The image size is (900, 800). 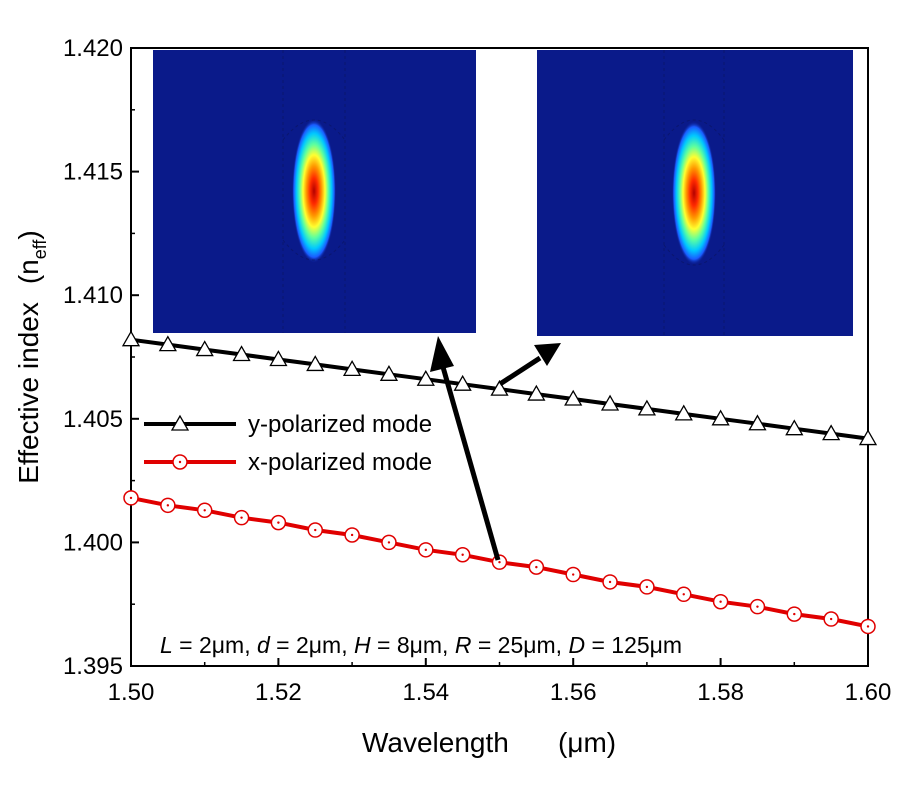 What do you see at coordinates (93, 666) in the screenshot?
I see `y-tick-label: 1.395` at bounding box center [93, 666].